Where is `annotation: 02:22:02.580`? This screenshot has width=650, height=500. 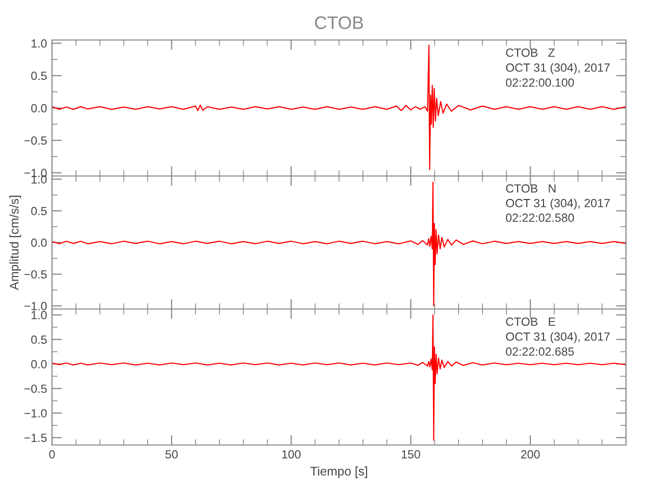
annotation: 02:22:02.580 is located at coordinates (540, 218).